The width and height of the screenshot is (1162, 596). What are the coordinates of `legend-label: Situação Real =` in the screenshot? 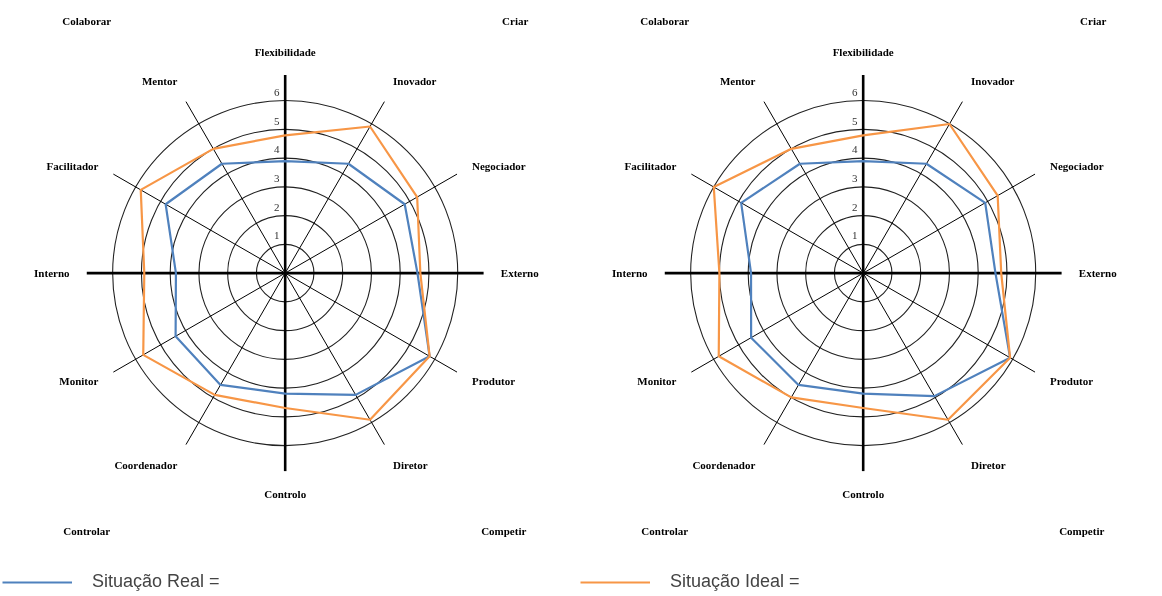 It's located at (156, 581).